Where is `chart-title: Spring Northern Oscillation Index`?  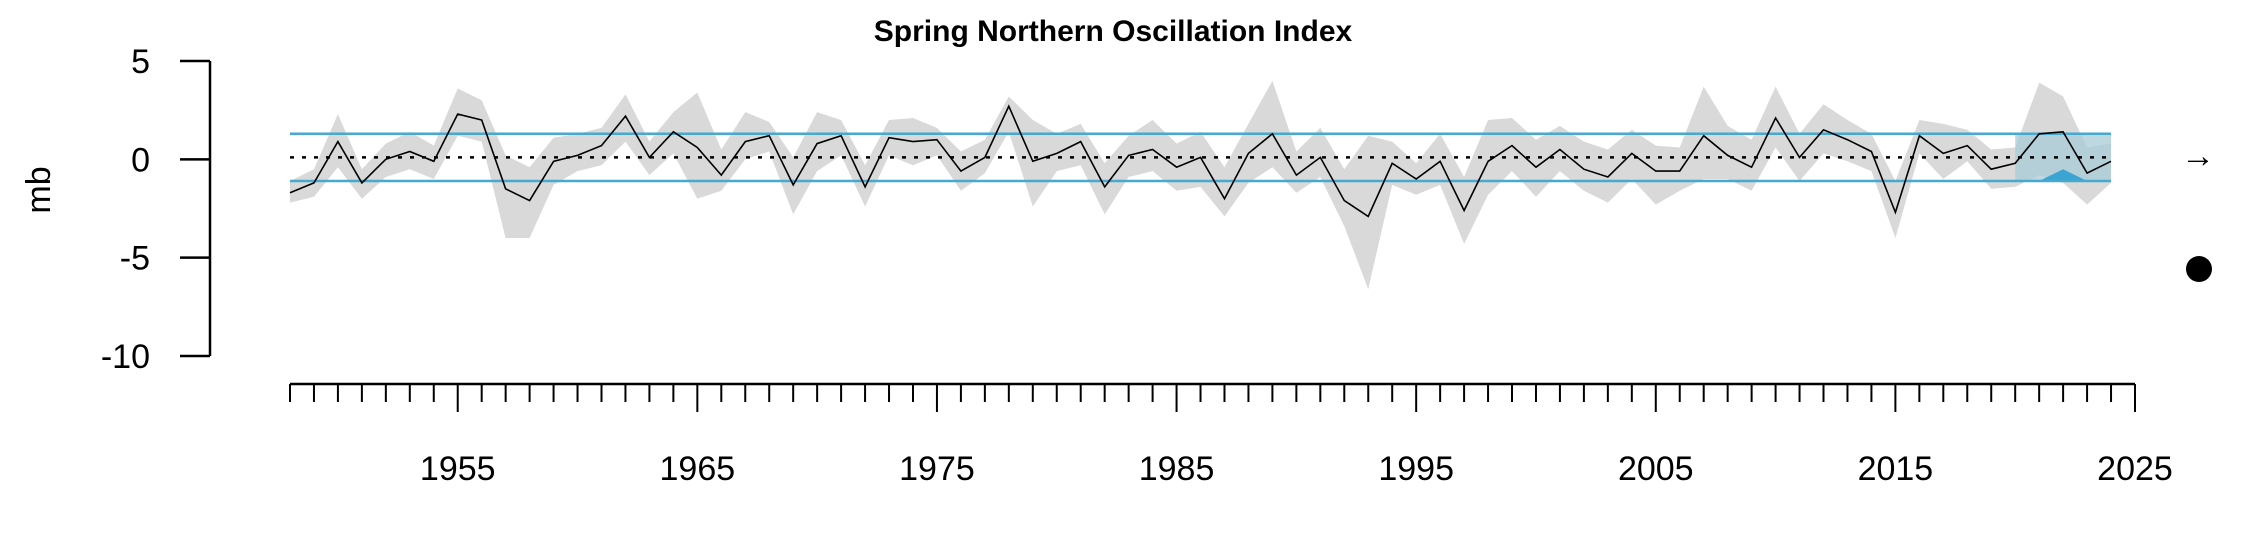
chart-title: Spring Northern Oscillation Index is located at coordinates (1113, 31).